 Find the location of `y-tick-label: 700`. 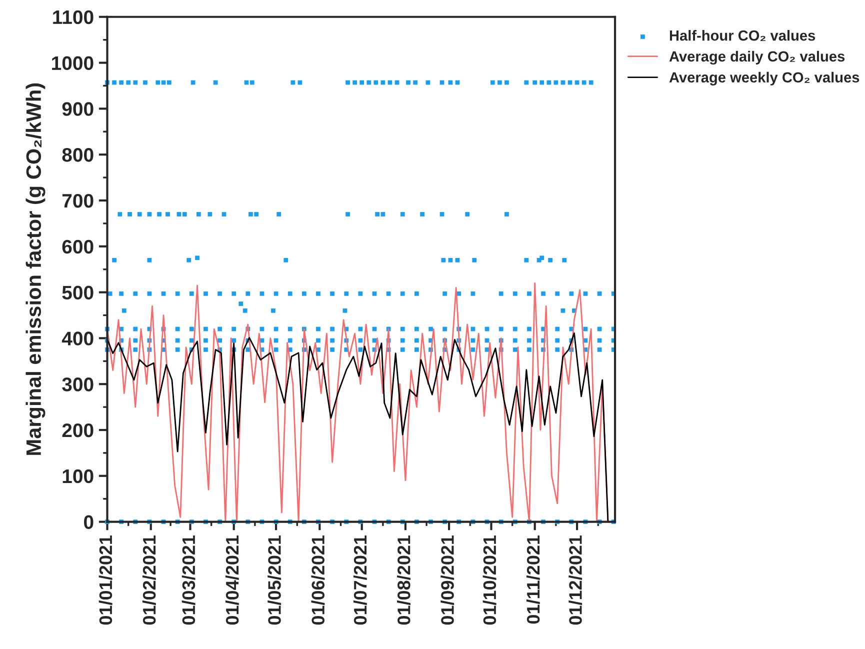

y-tick-label: 700 is located at coordinates (78, 201).